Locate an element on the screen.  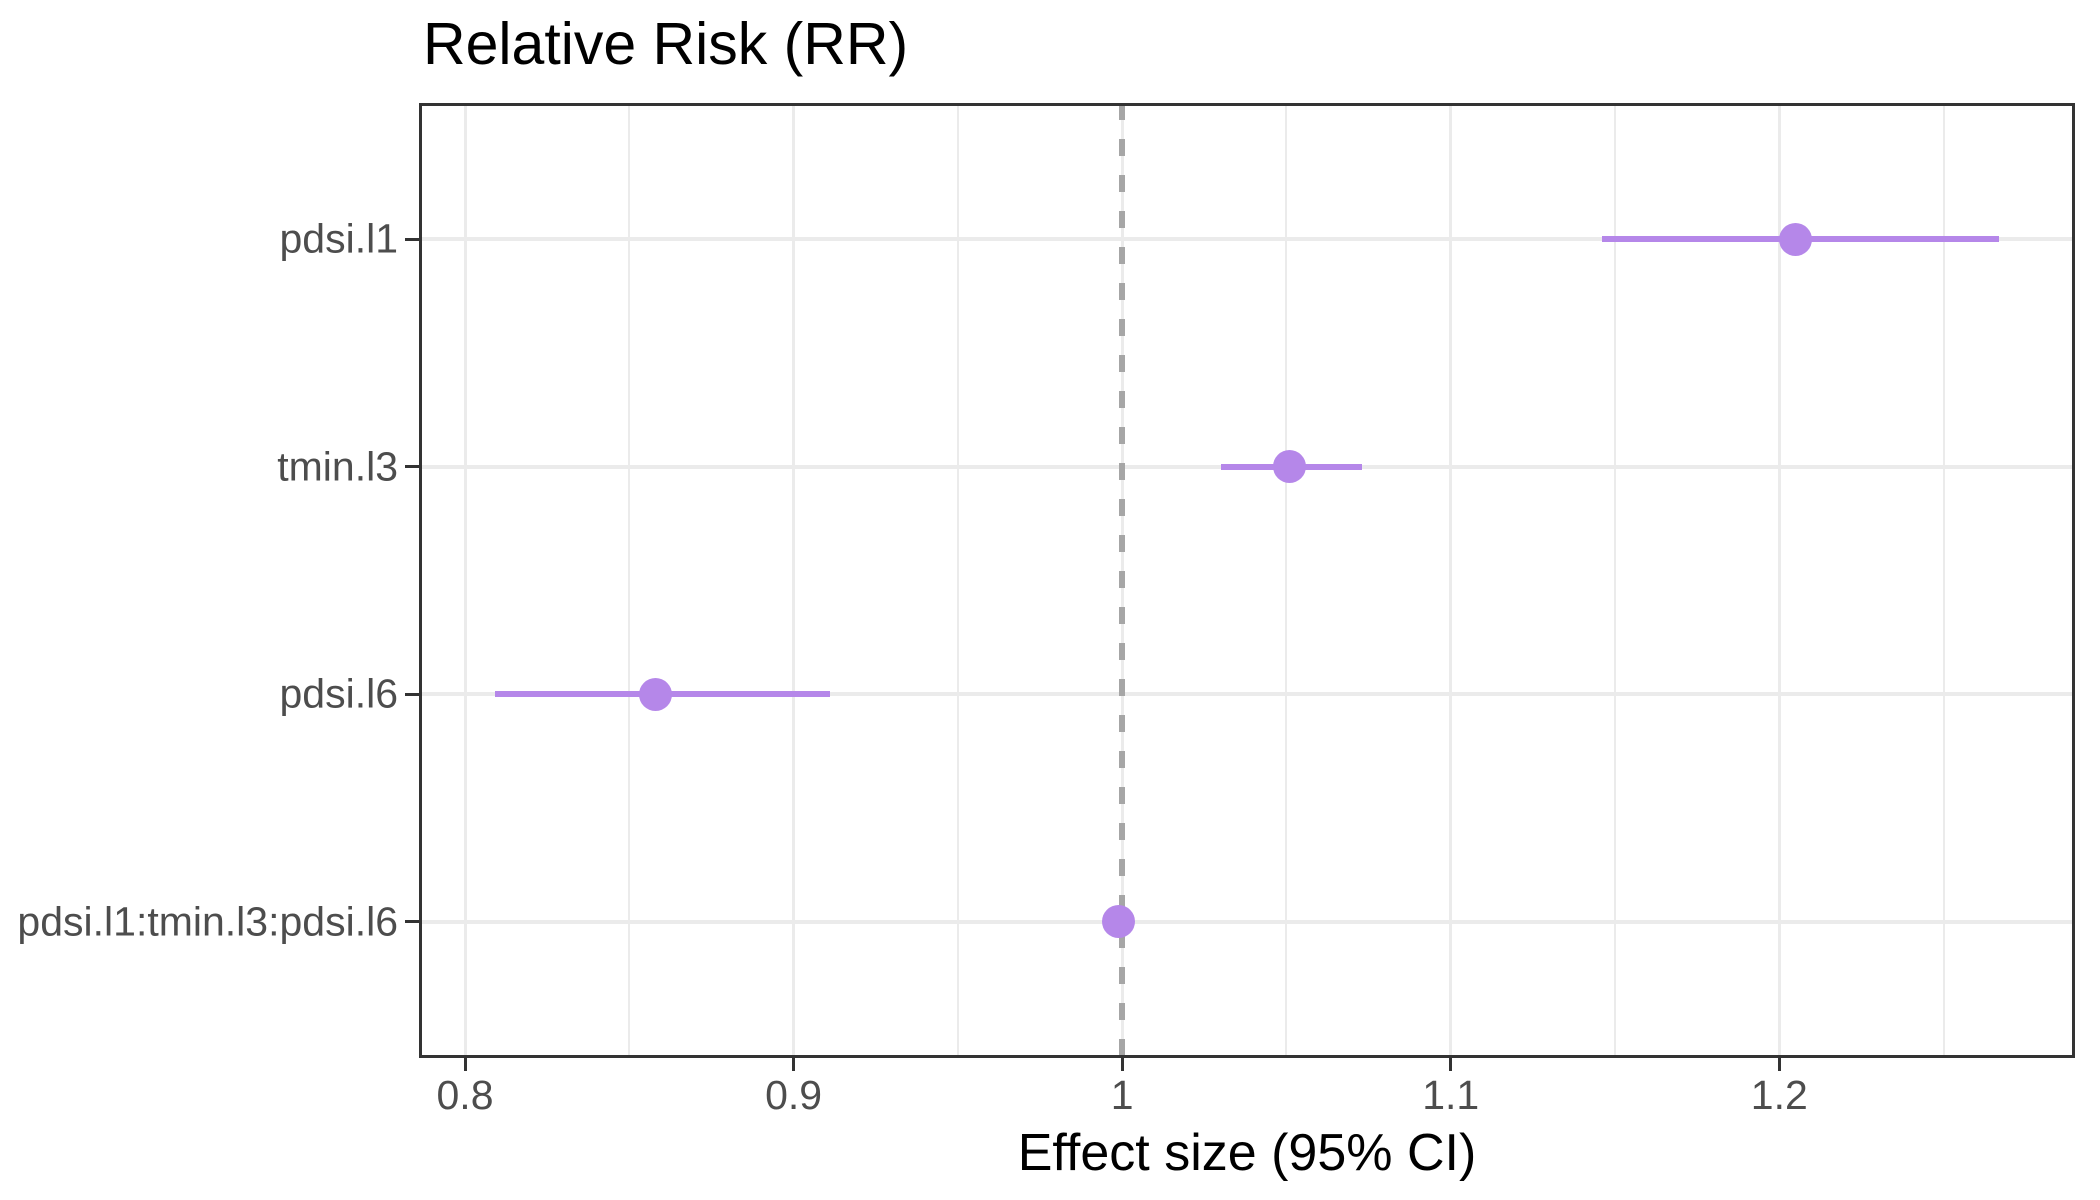
y-axis-label: pdsi.l1 is located at coordinates (338, 238).